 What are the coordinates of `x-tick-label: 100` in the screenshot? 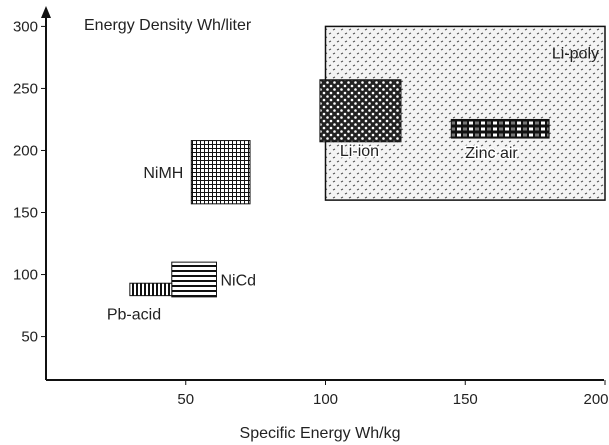 It's located at (325, 399).